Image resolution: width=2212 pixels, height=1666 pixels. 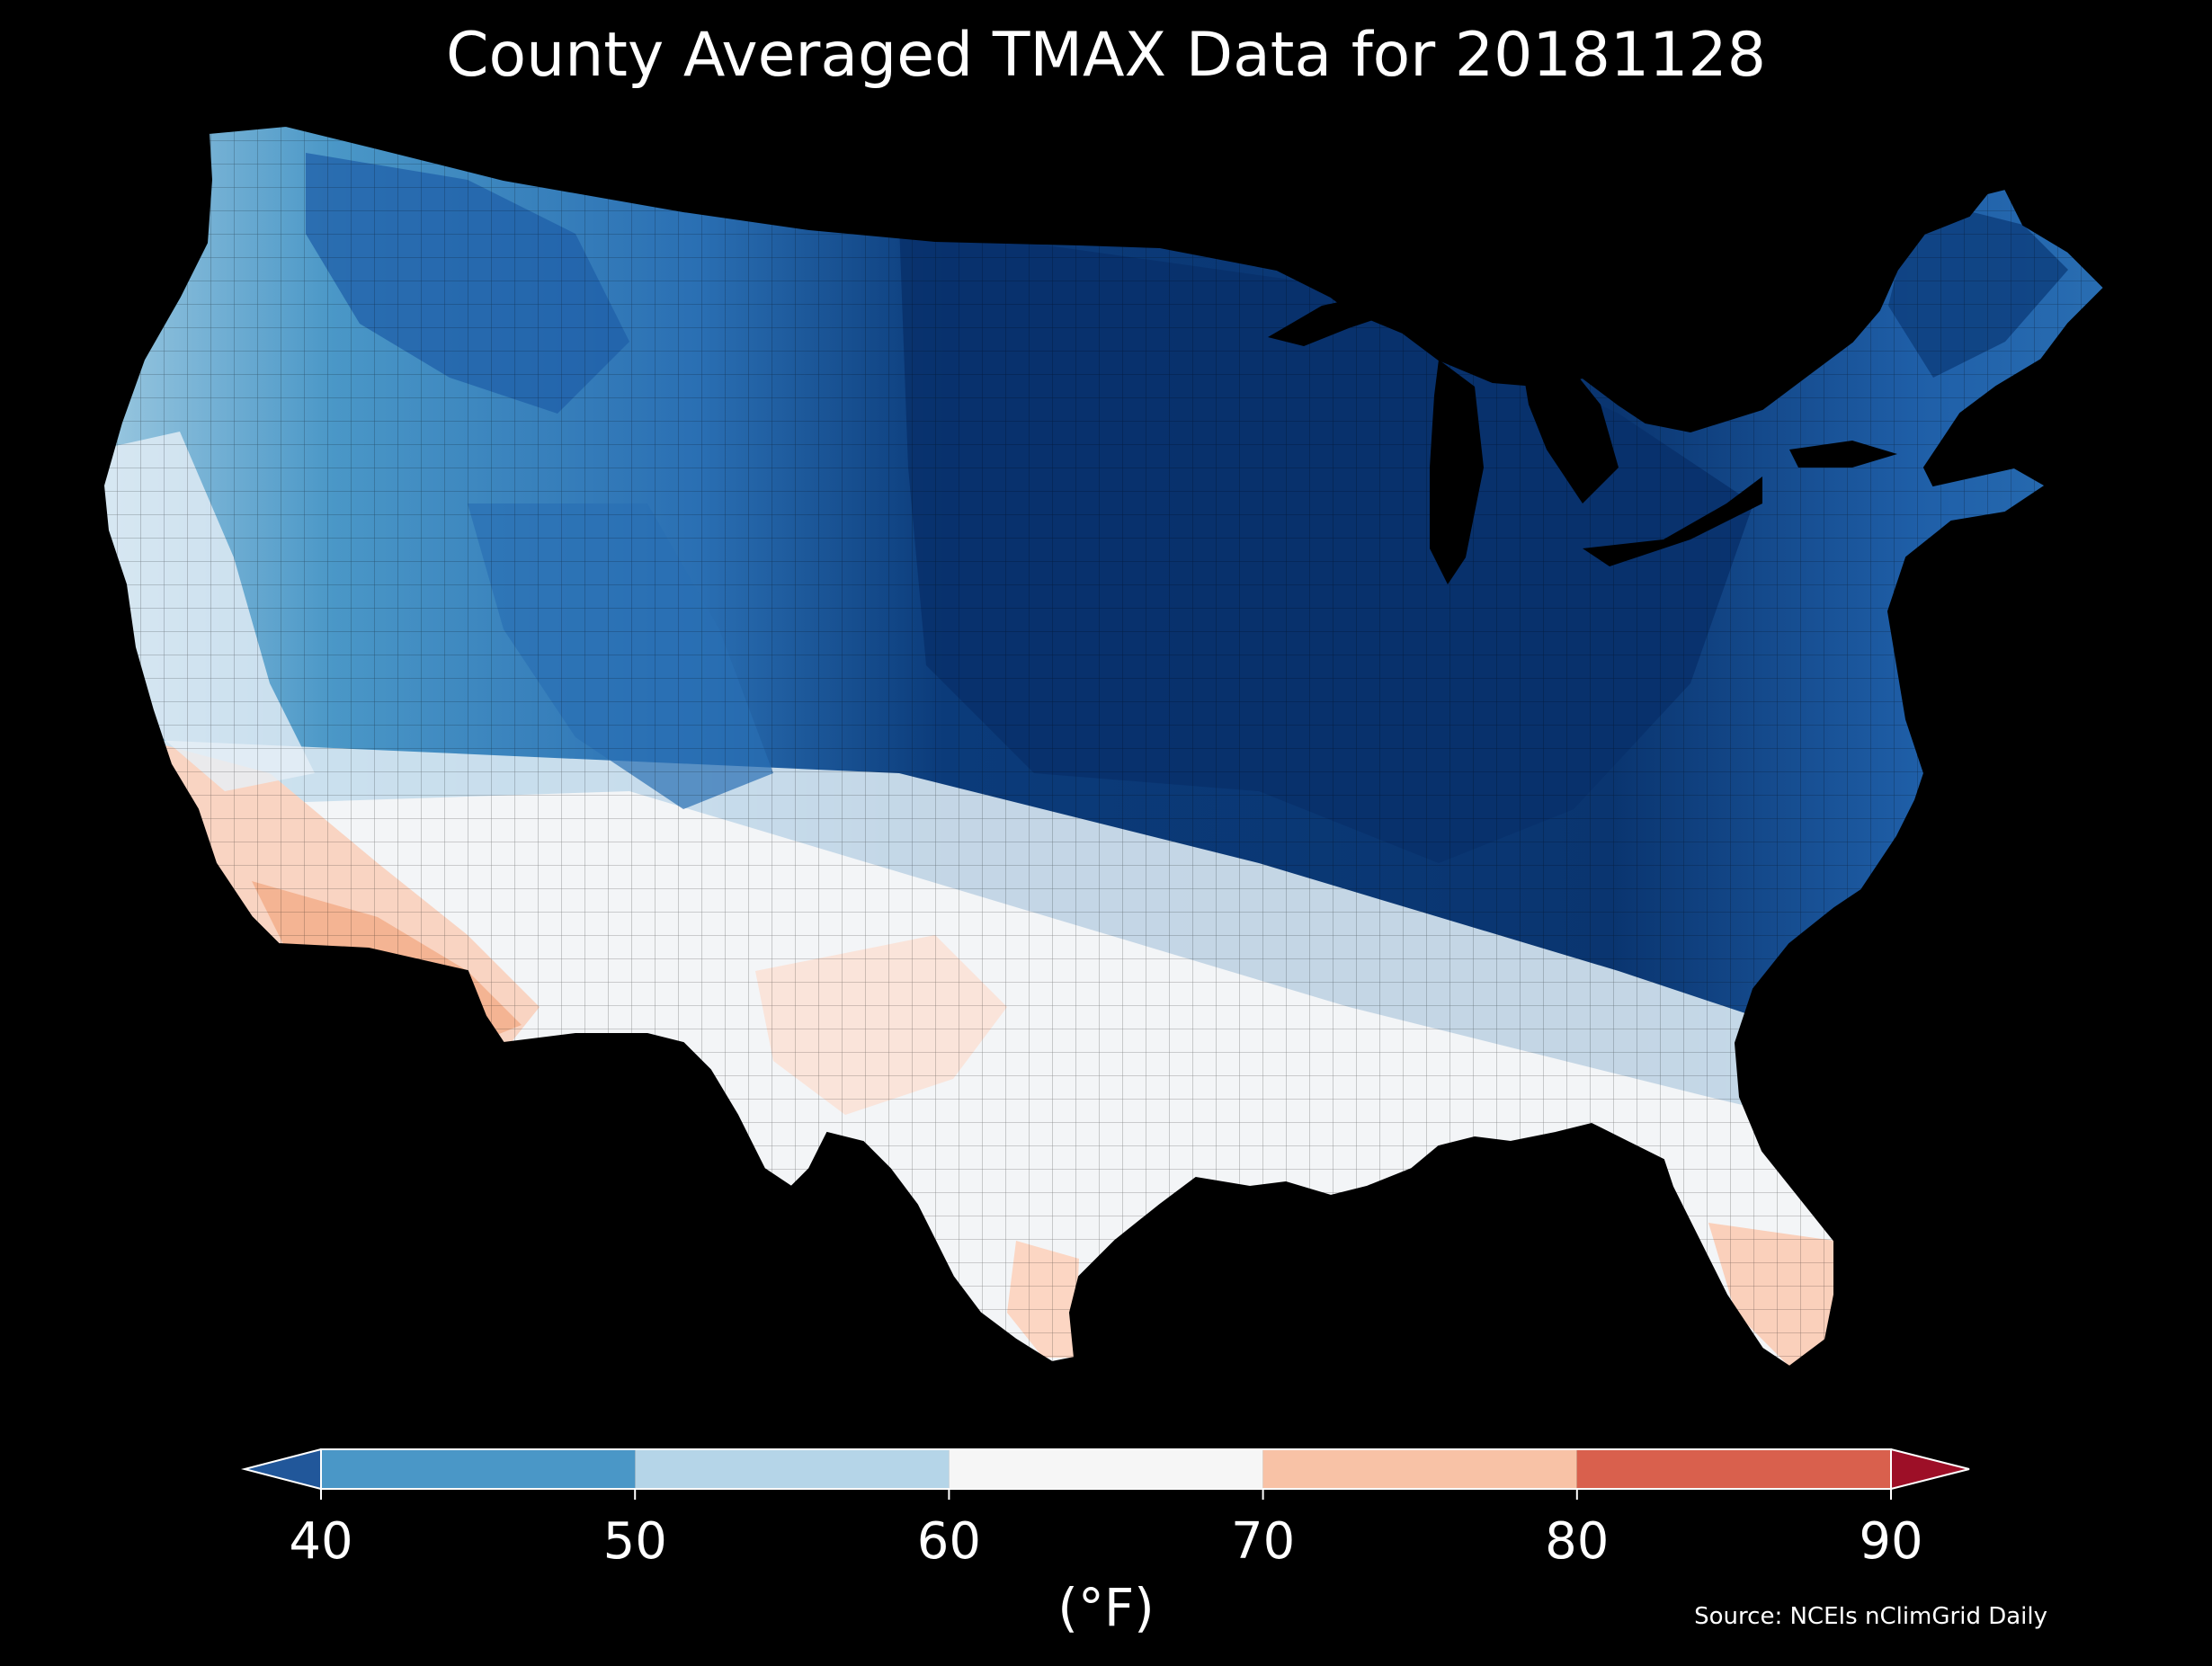 What do you see at coordinates (1582, 438) in the screenshot?
I see `great-lakes` at bounding box center [1582, 438].